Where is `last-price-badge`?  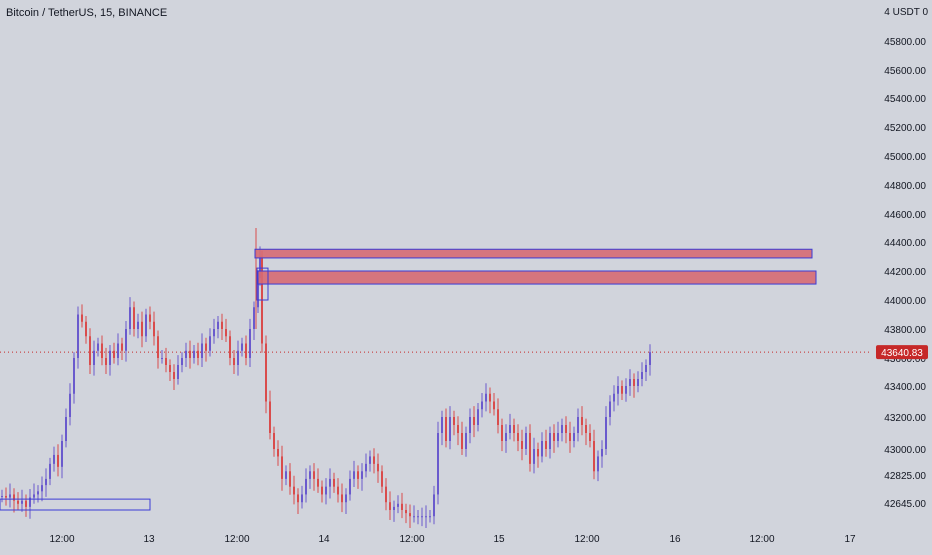
last-price-badge is located at coordinates (902, 352).